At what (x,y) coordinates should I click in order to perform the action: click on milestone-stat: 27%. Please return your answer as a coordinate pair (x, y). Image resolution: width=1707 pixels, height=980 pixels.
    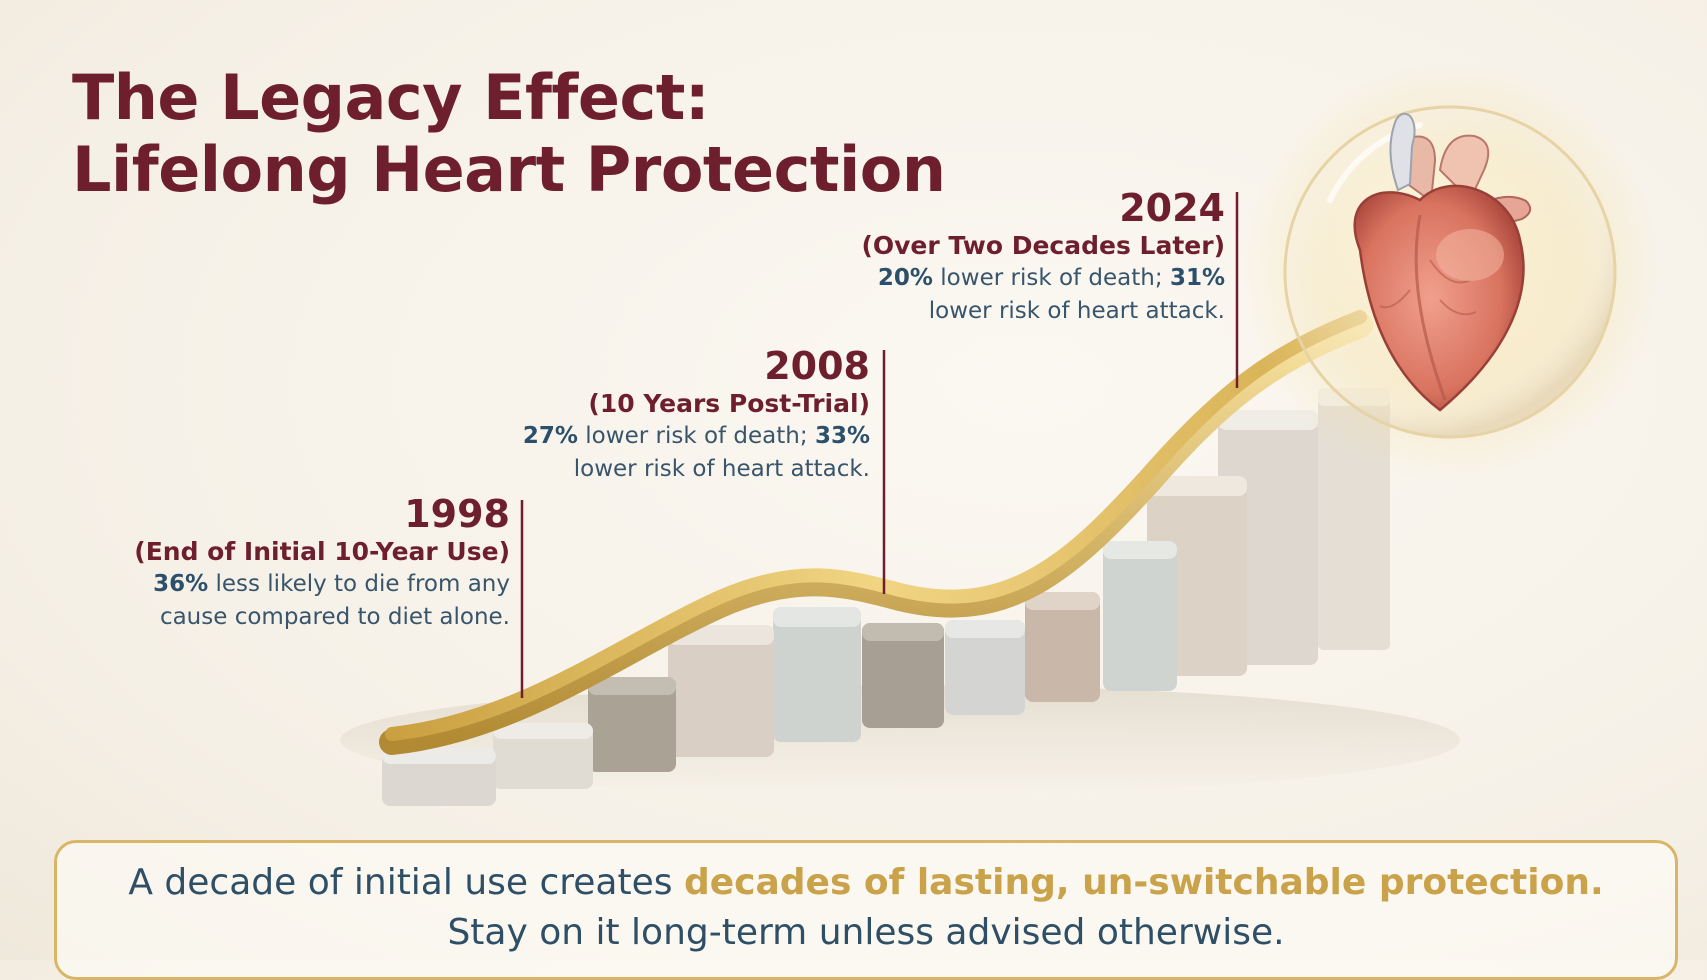
    Looking at the image, I should click on (550, 436).